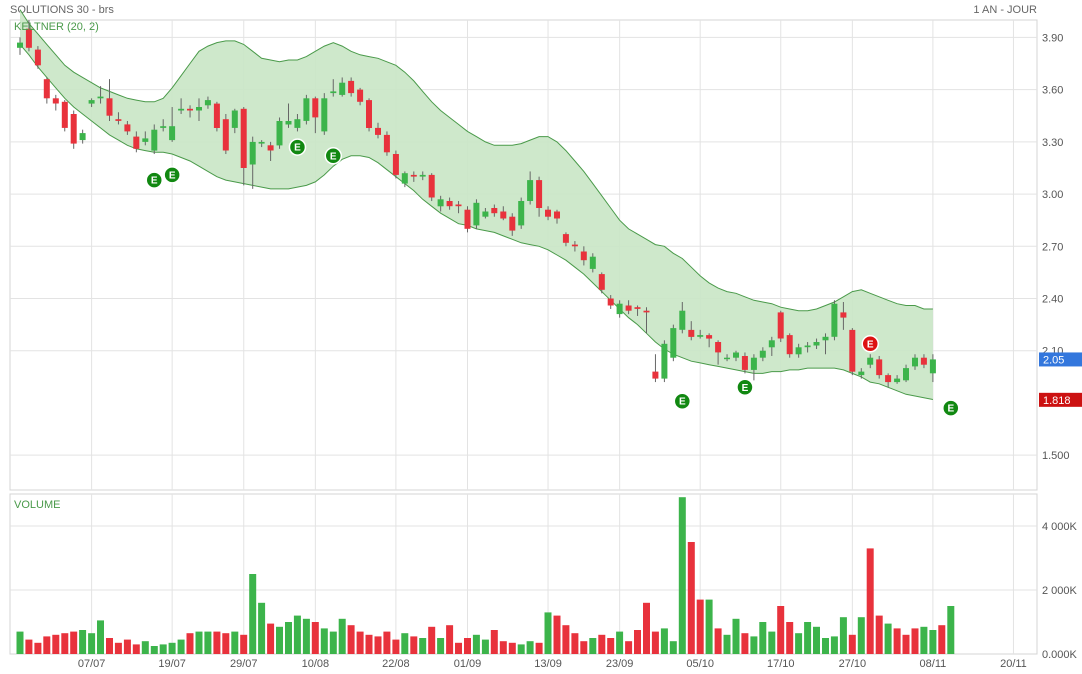 Image resolution: width=1082 pixels, height=674 pixels. I want to click on event-marker-label: E, so click(172, 175).